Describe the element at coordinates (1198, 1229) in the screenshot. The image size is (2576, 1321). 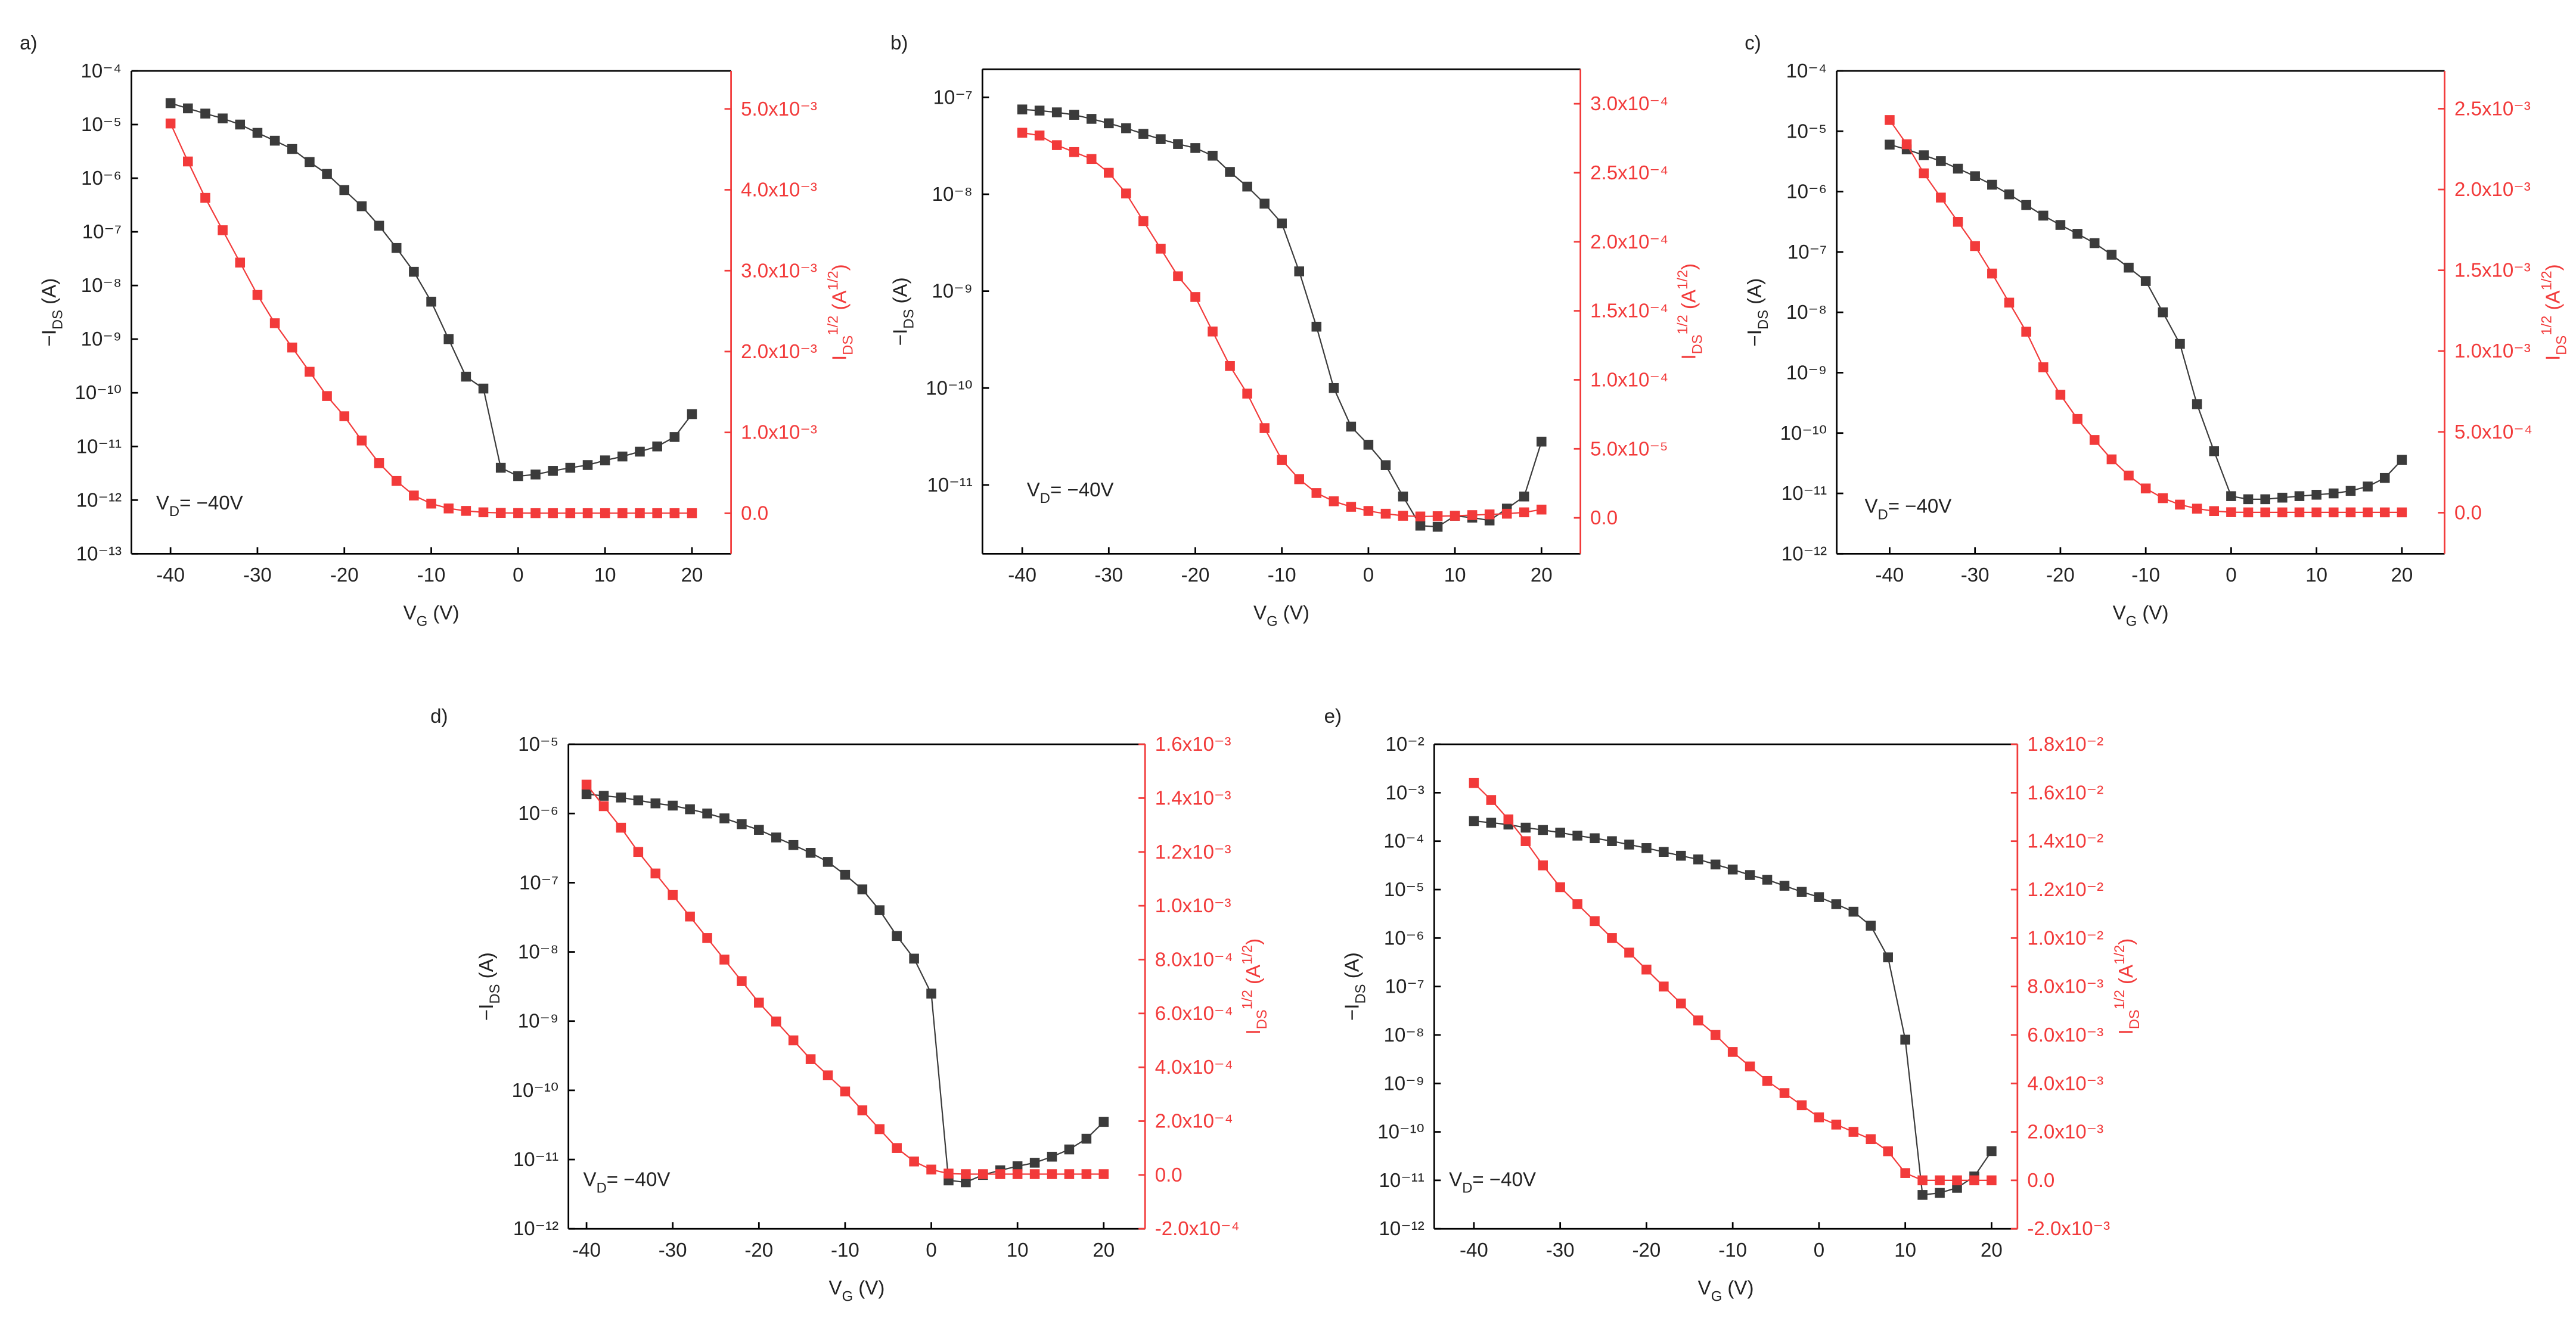
I see `y2-tick-label: -2.0x10⁻⁴` at that location.